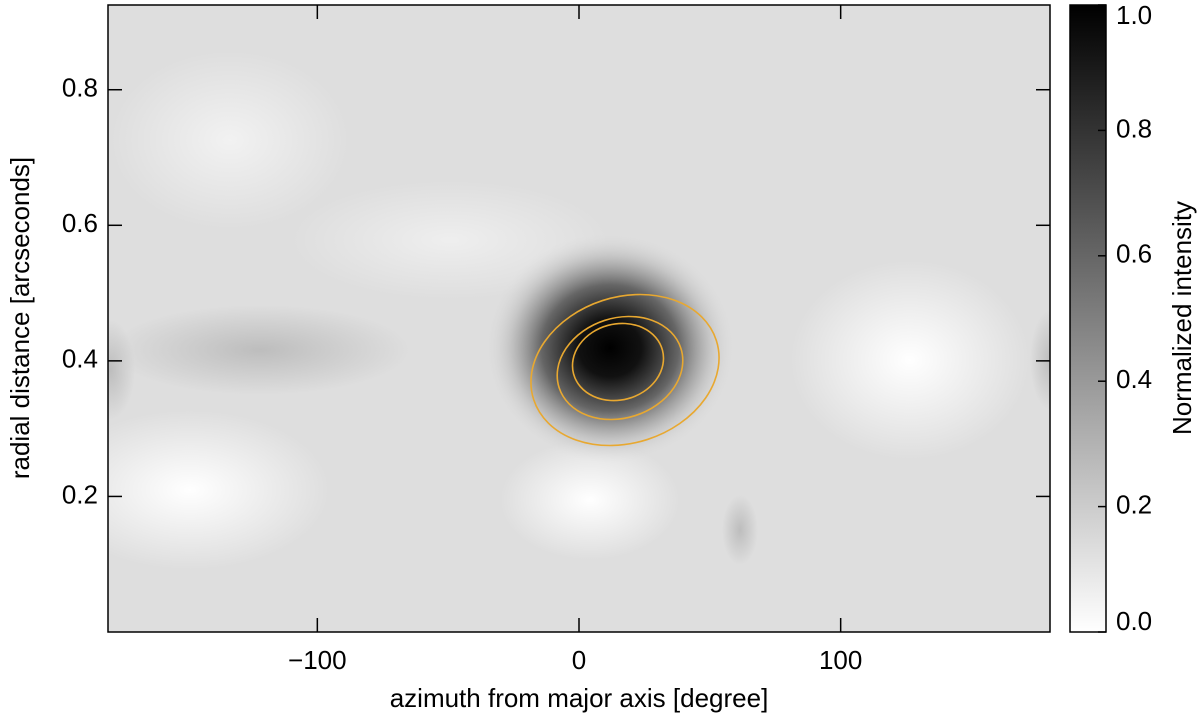 Image resolution: width=1200 pixels, height=726 pixels. Describe the element at coordinates (840, 660) in the screenshot. I see `x-tick-label: 100` at that location.